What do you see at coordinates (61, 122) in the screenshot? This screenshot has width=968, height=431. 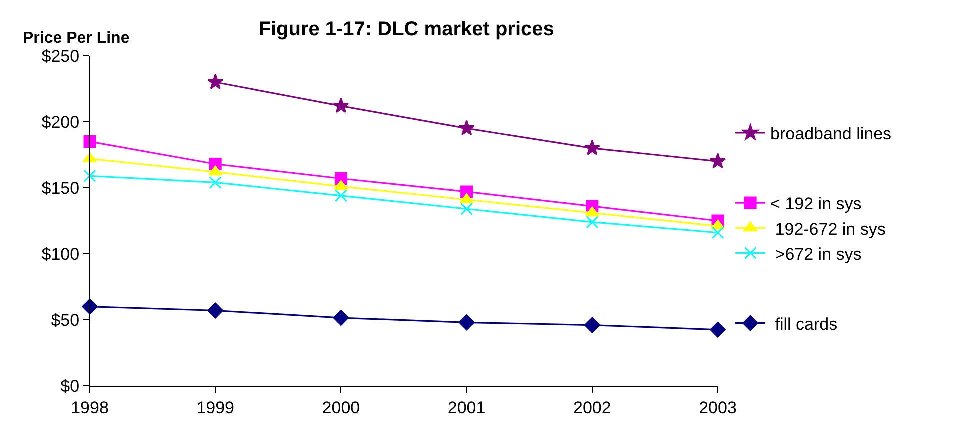 I see `y-tick-label: $200` at bounding box center [61, 122].